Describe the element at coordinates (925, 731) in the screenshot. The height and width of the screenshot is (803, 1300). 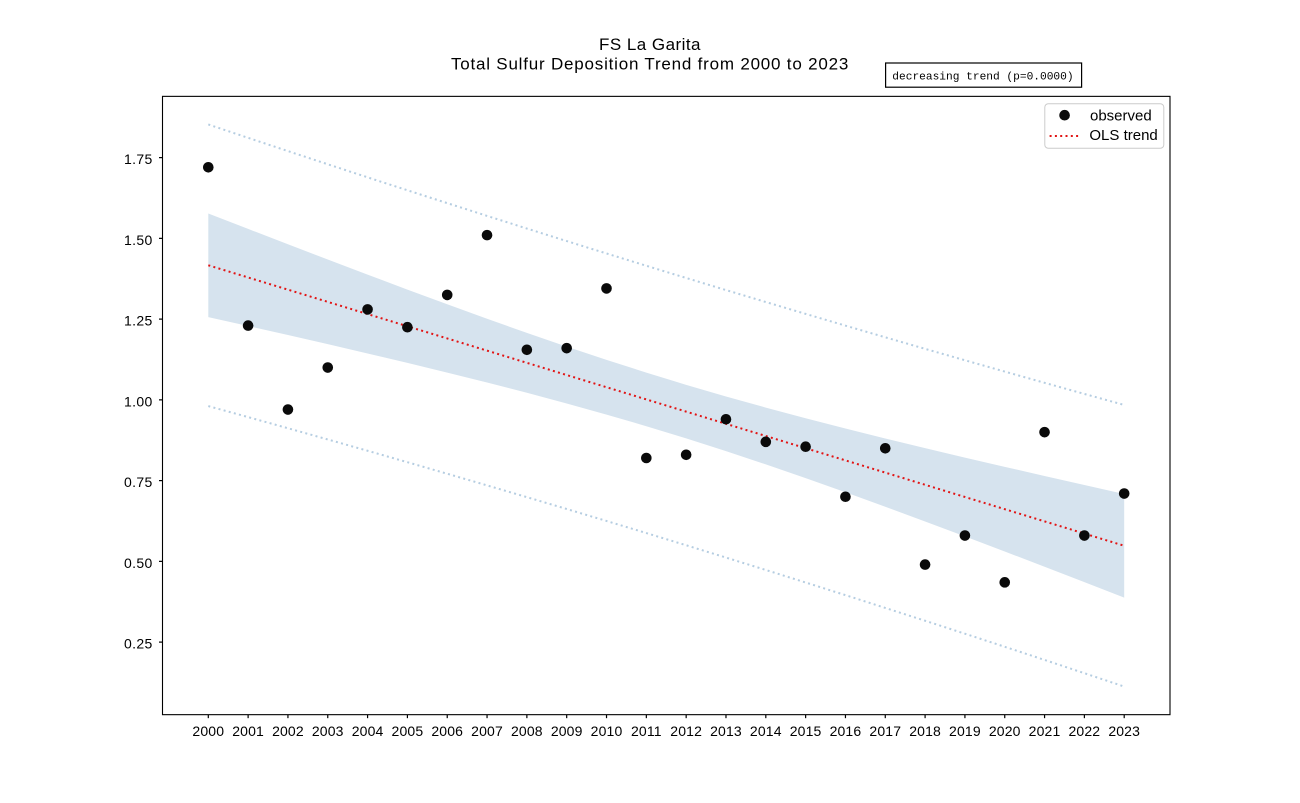
I see `svg-text: 2018` at that location.